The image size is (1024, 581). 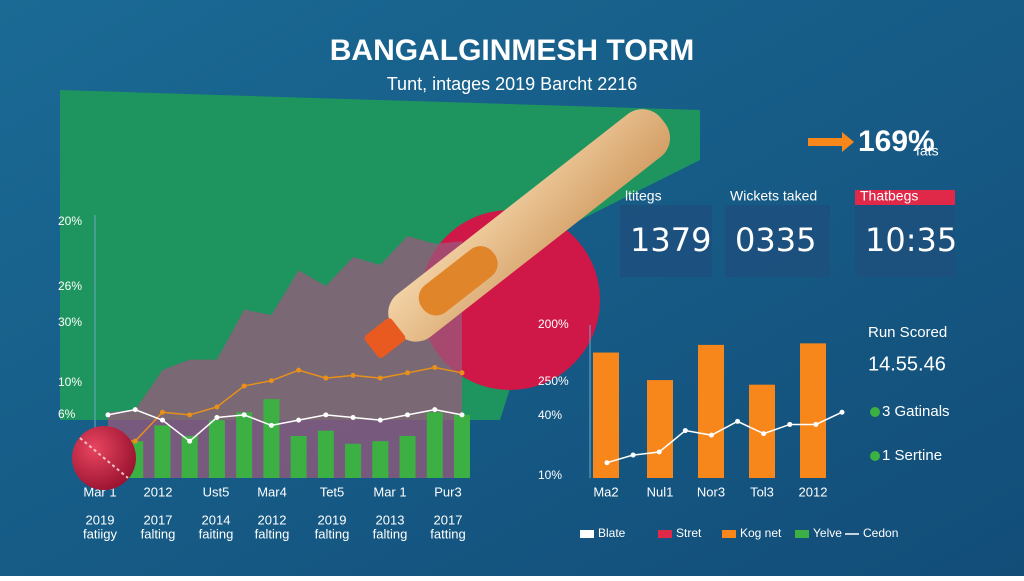 I want to click on y-axis-label: 26%, so click(x=70, y=286).